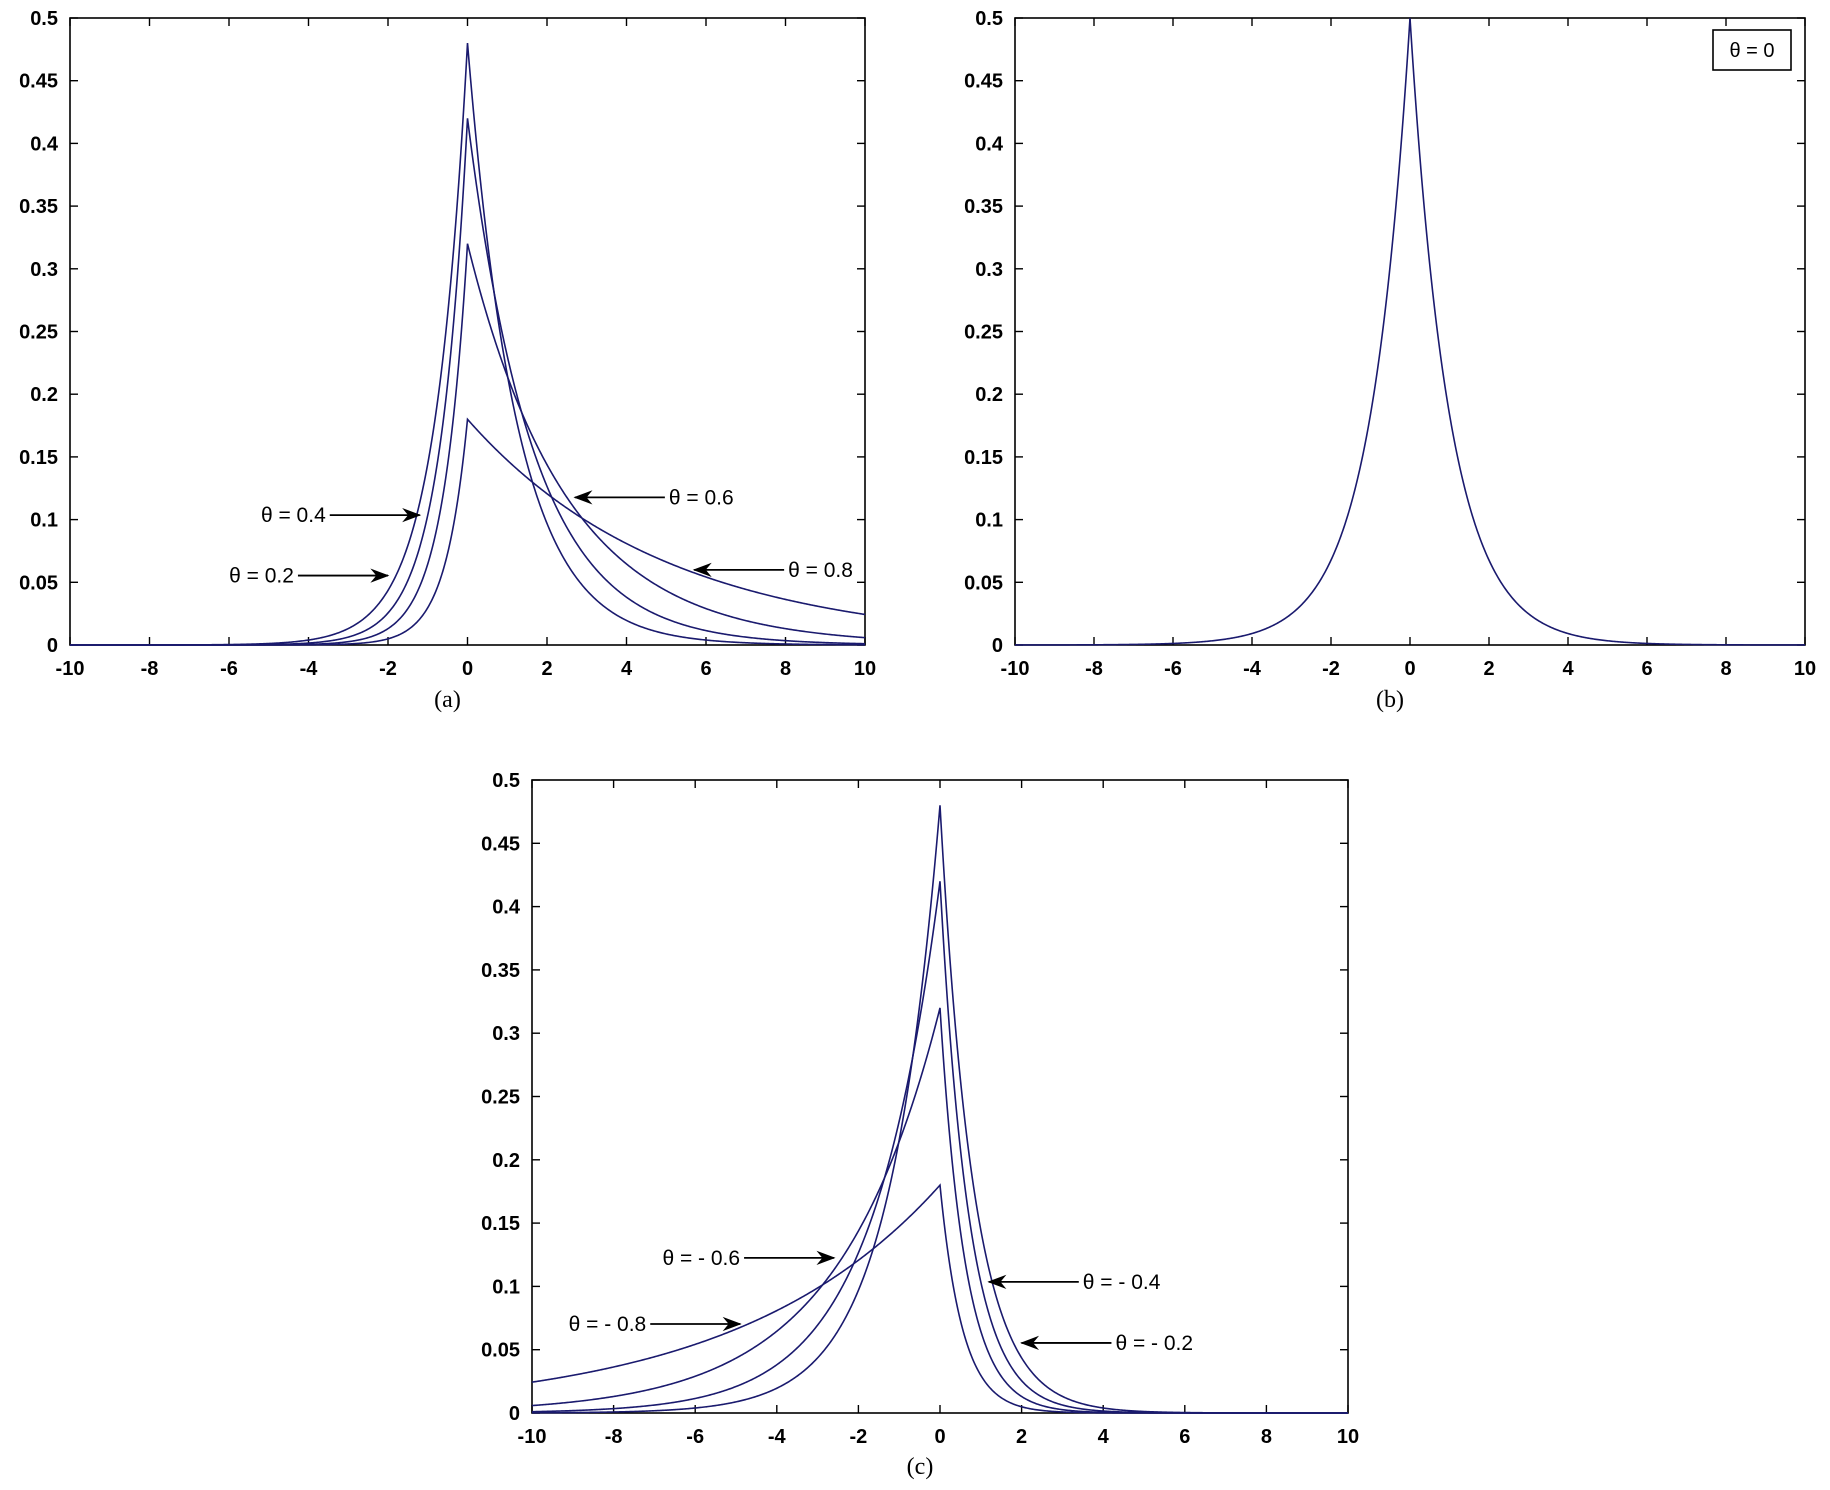 The width and height of the screenshot is (1830, 1490). Describe the element at coordinates (293, 515) in the screenshot. I see `annotation-label: θ = 0.4` at that location.